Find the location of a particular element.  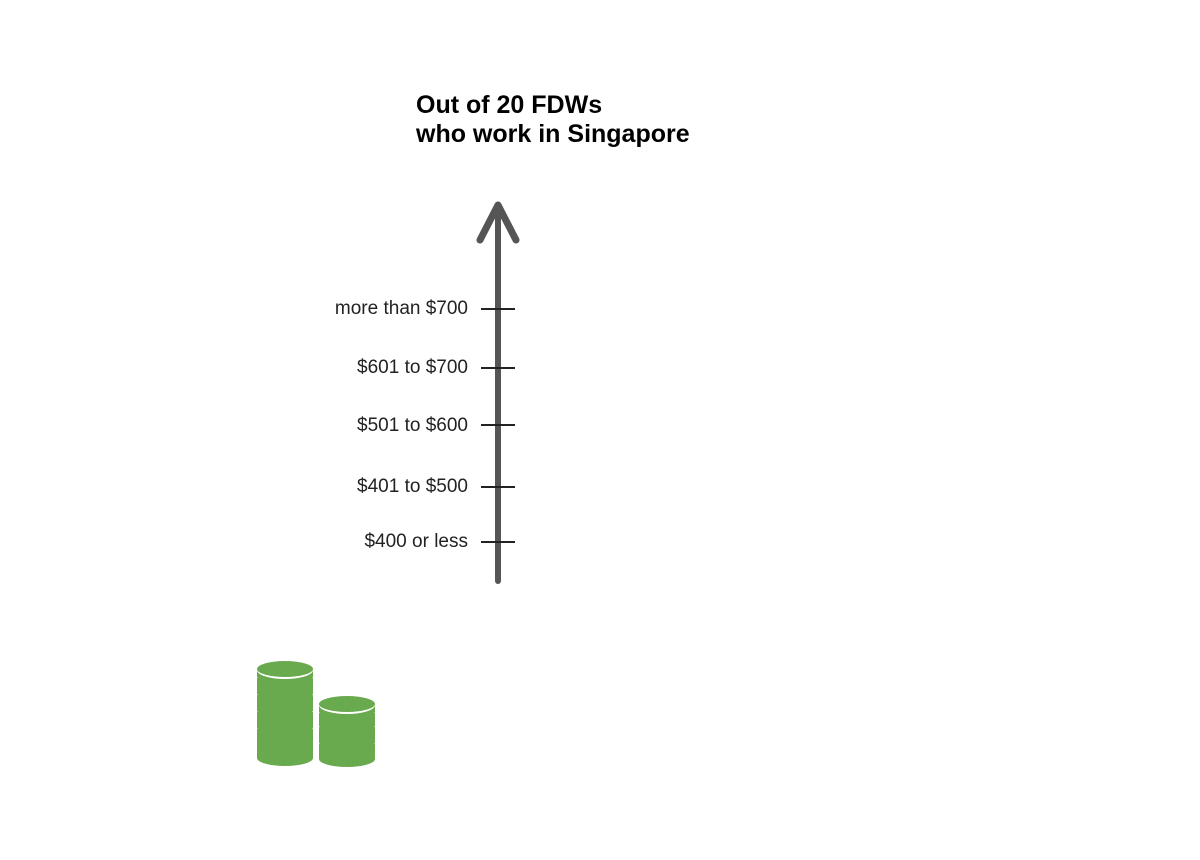

diagram-title: Out of 20 FDWs who work in Singapore is located at coordinates (553, 120).